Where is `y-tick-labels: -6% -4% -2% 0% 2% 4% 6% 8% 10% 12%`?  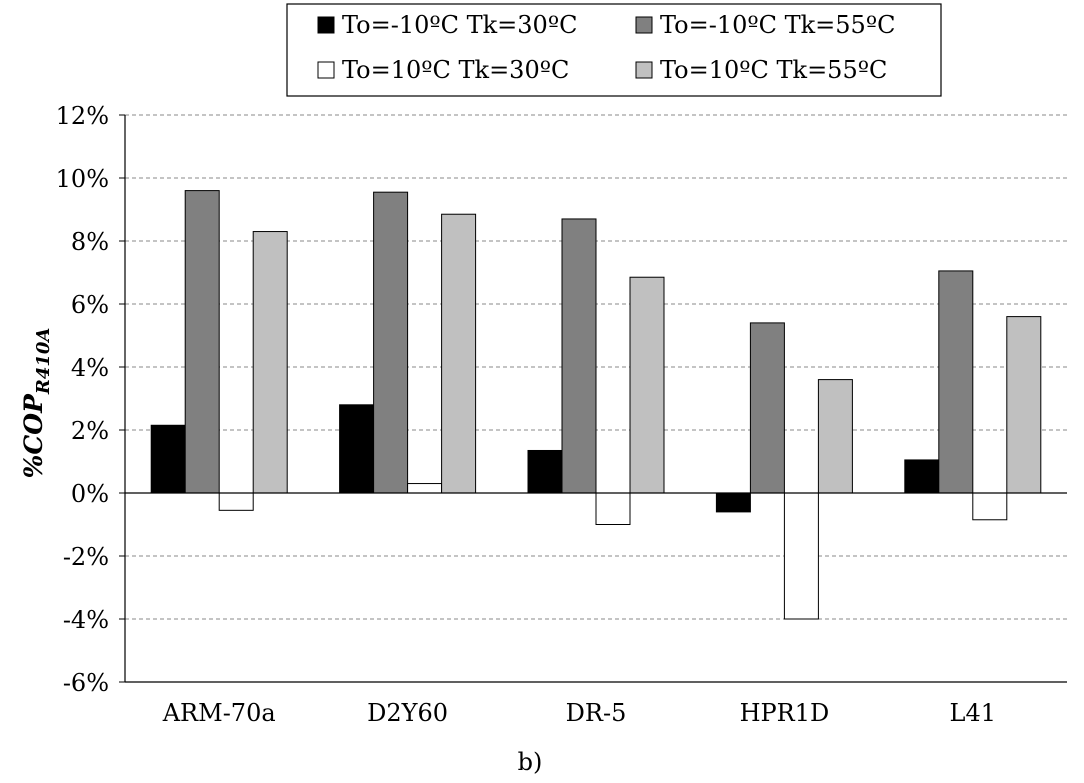 y-tick-labels: -6% -4% -2% 0% 2% 4% 6% 8% 10% 12% is located at coordinates (82, 399).